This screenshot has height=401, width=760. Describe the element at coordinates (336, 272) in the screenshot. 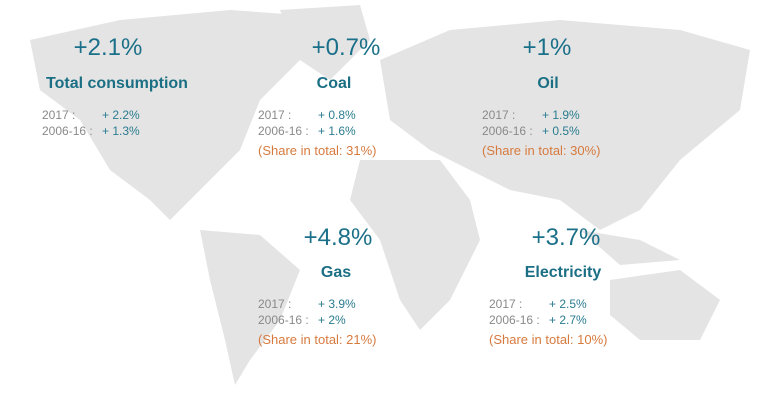

I see `gas-title: Gas` at that location.